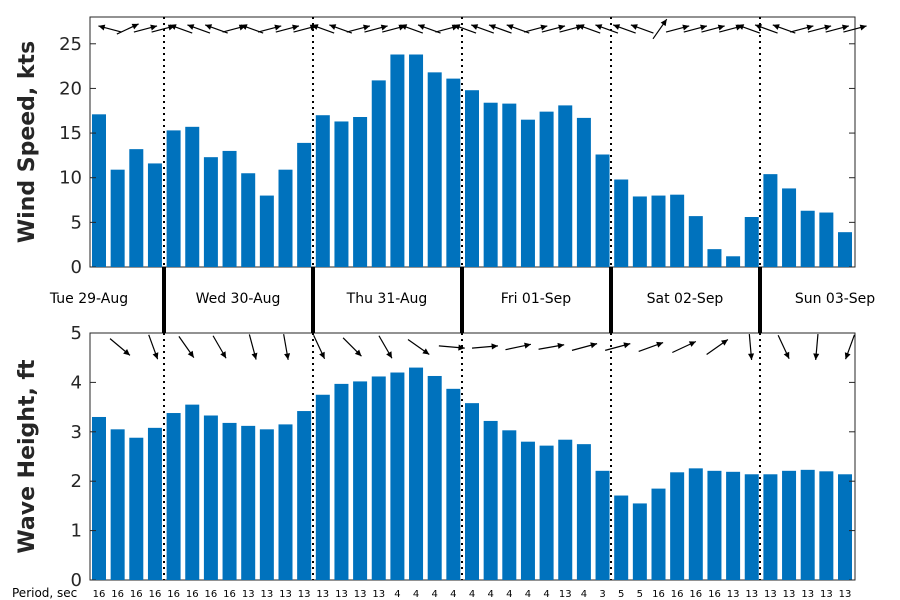  I want to click on day-label: Thu 31-Aug, so click(387, 299).